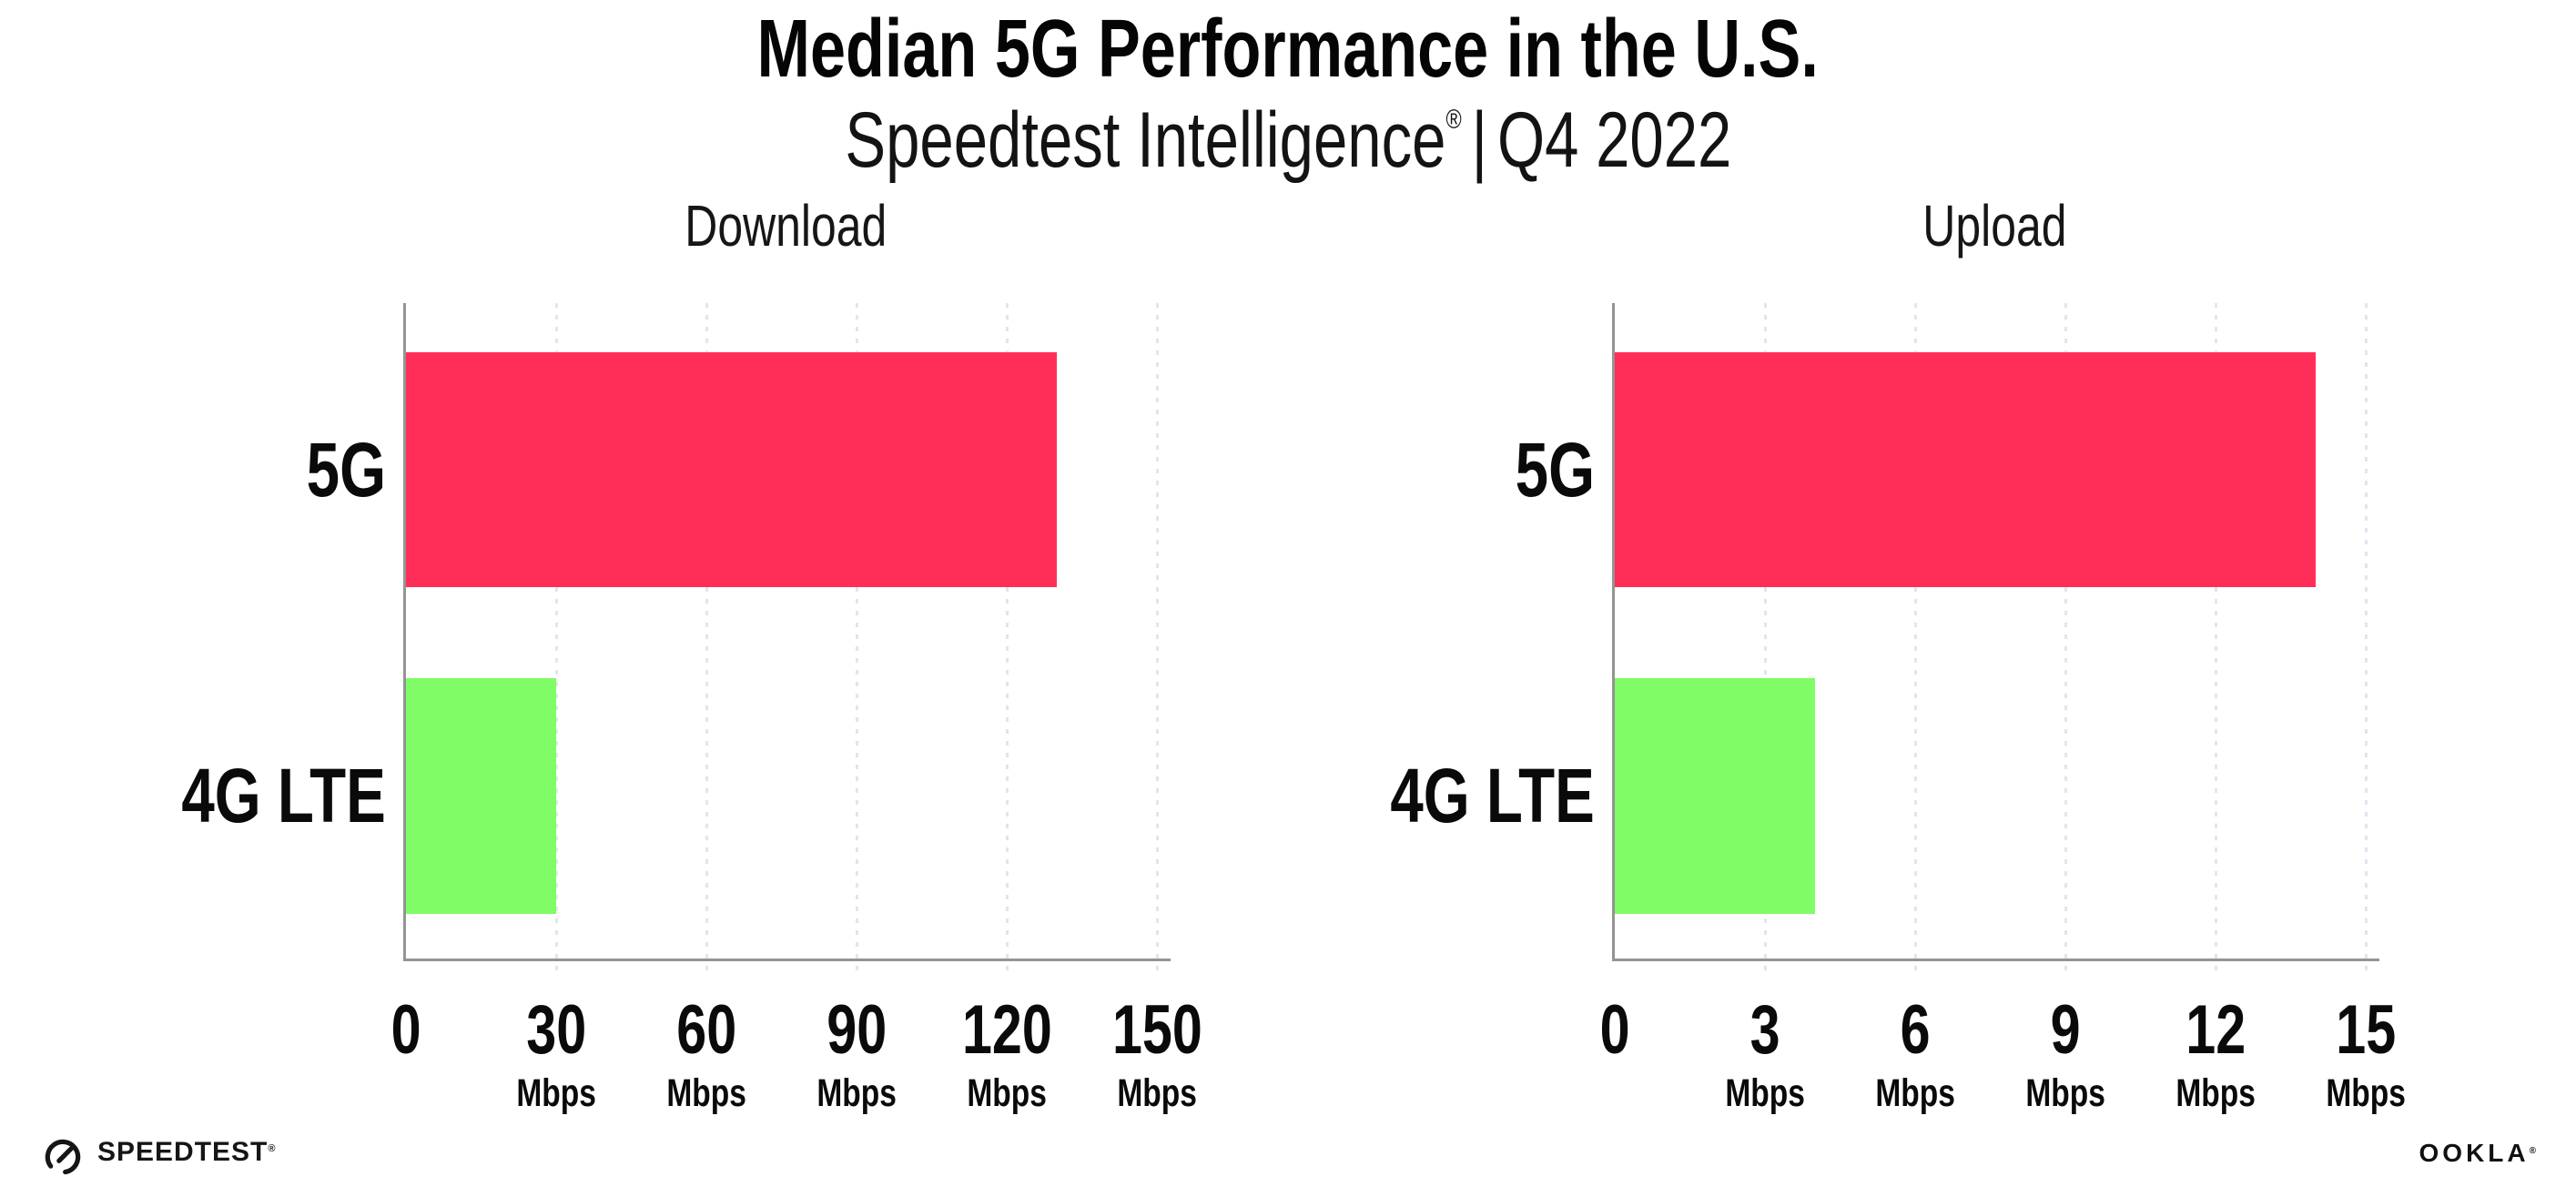  I want to click on ookla-wordmark: OOKLA, so click(2474, 1153).